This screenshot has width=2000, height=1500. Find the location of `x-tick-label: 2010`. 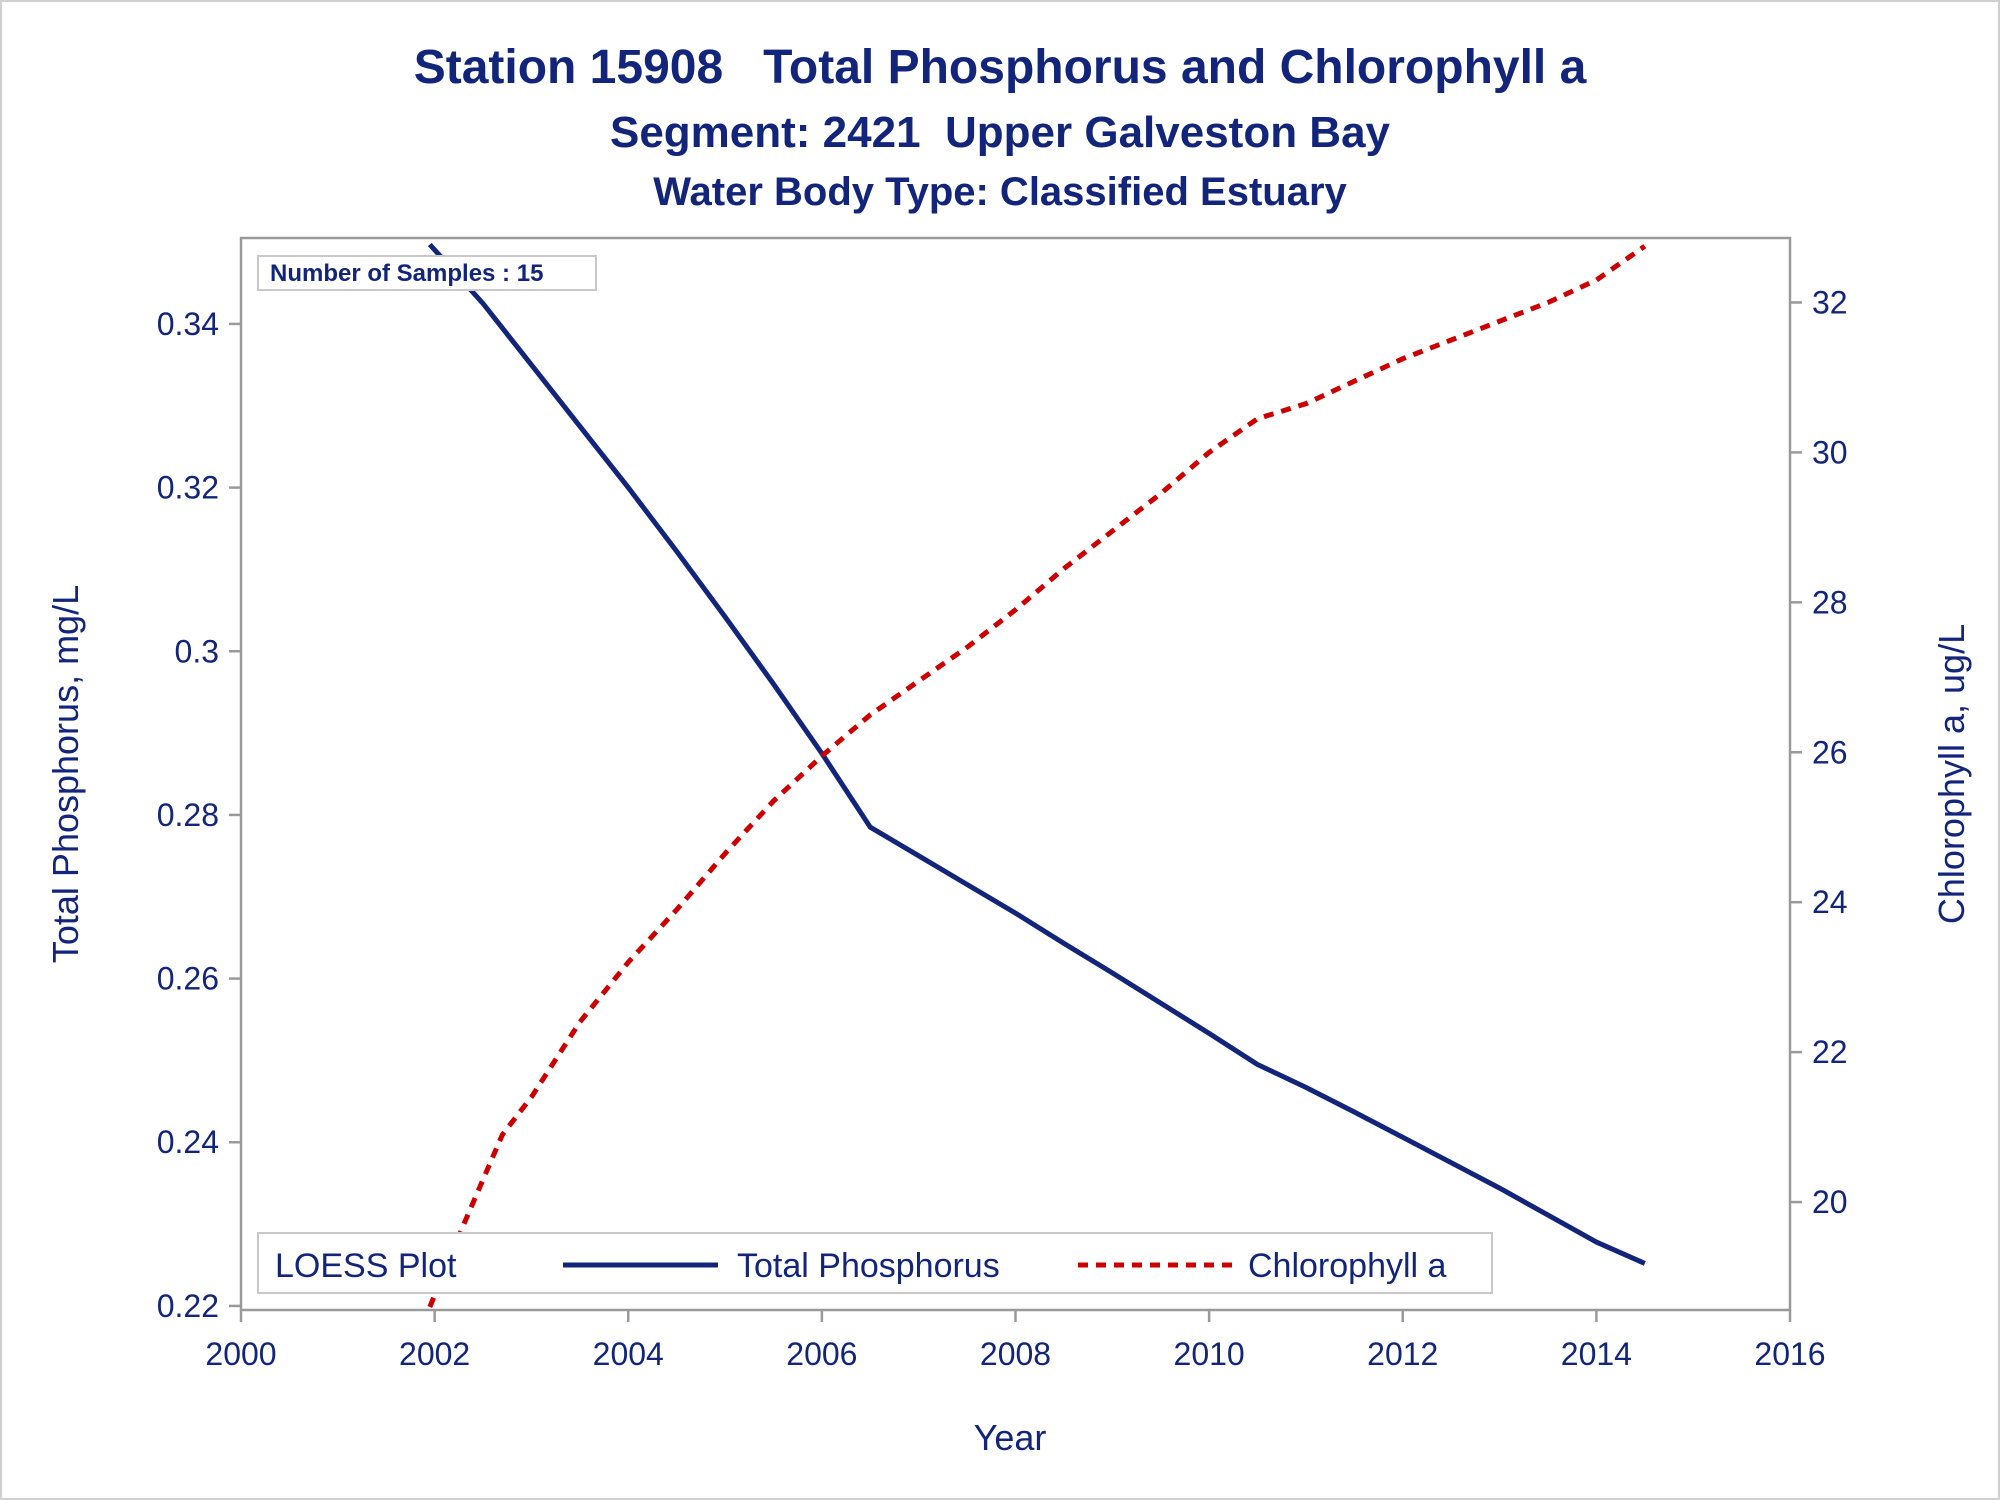

x-tick-label: 2010 is located at coordinates (1209, 1354).